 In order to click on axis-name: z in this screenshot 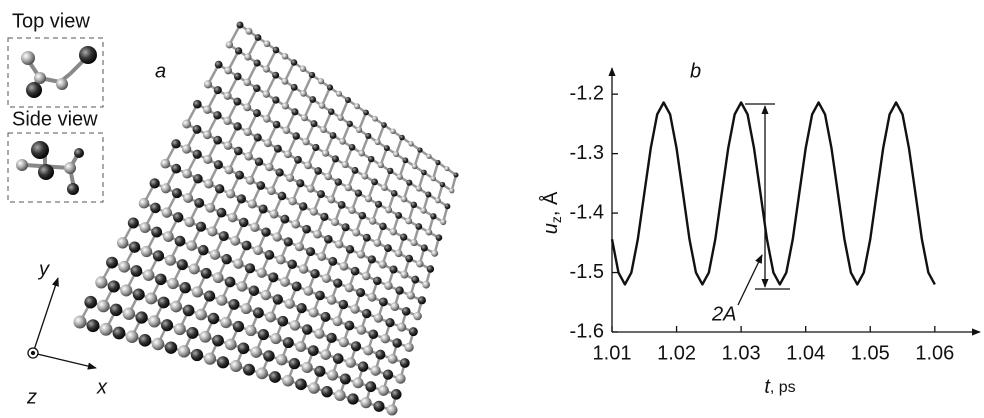, I will do `click(31, 397)`.